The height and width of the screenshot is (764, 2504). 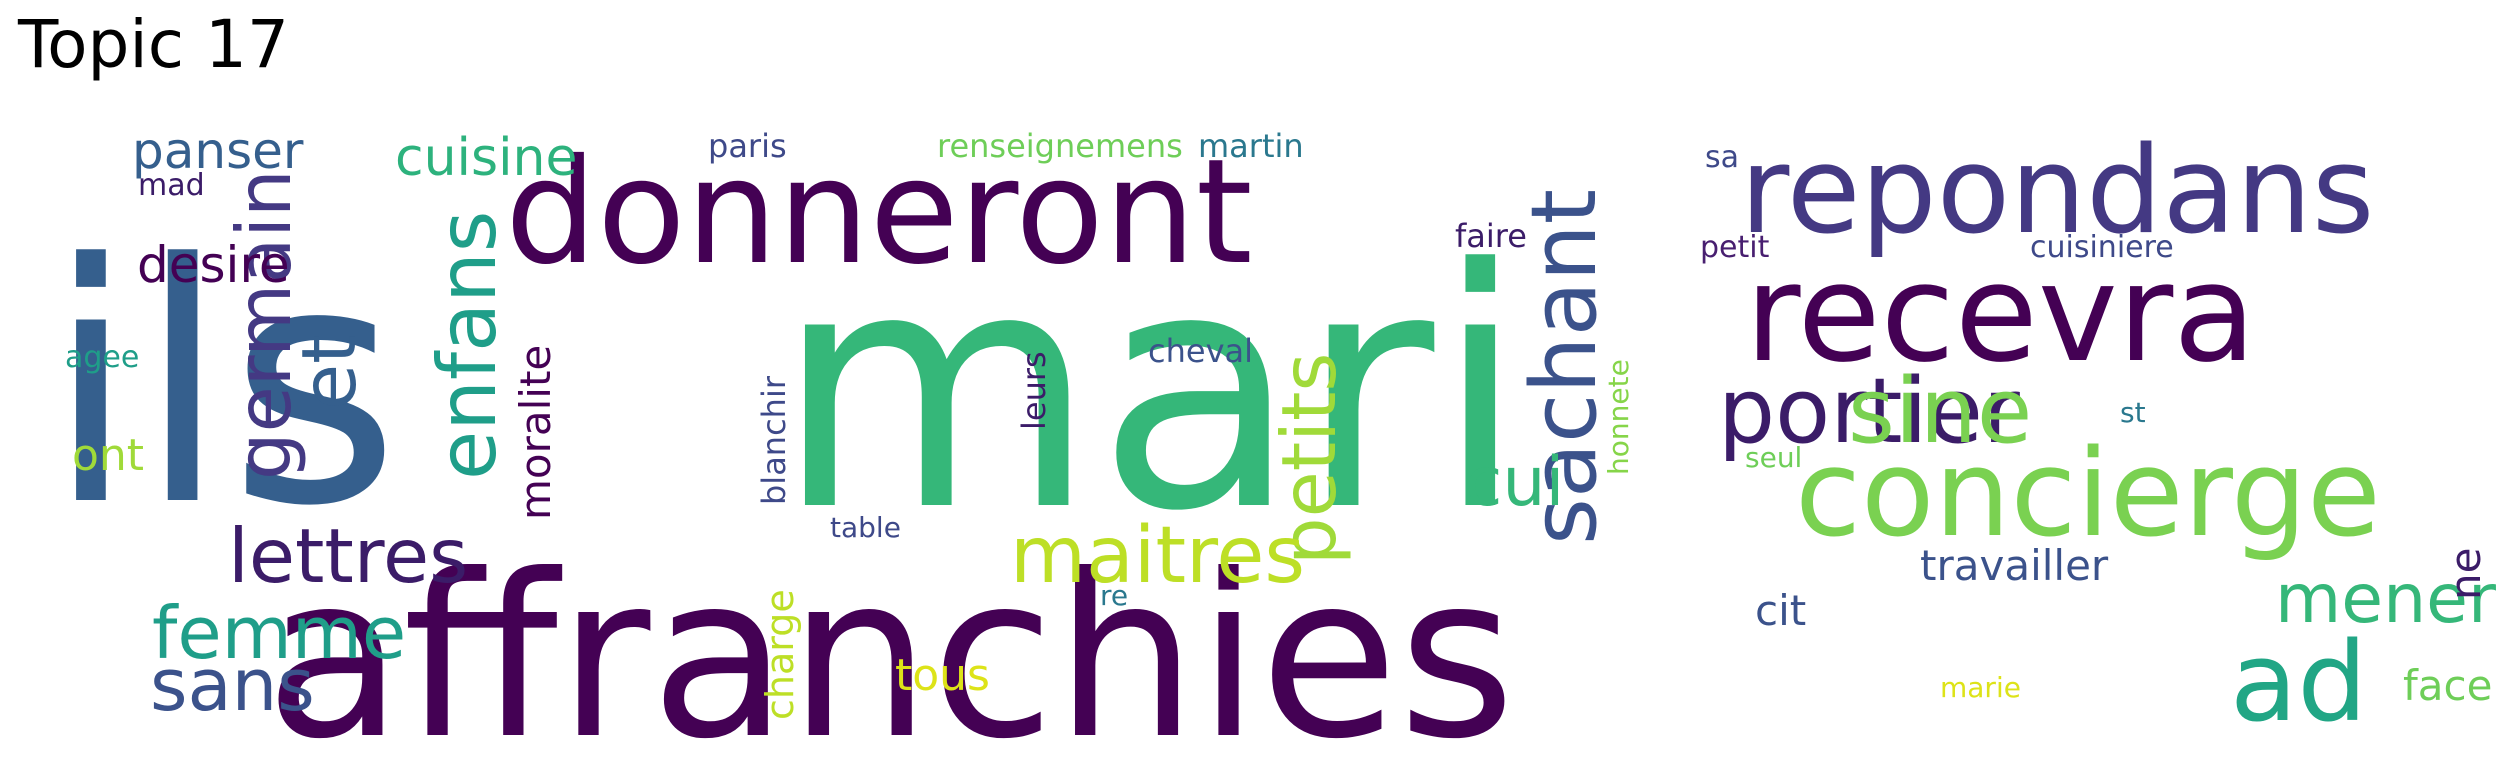 I want to click on word-honnete: honnete, so click(x=1618, y=417).